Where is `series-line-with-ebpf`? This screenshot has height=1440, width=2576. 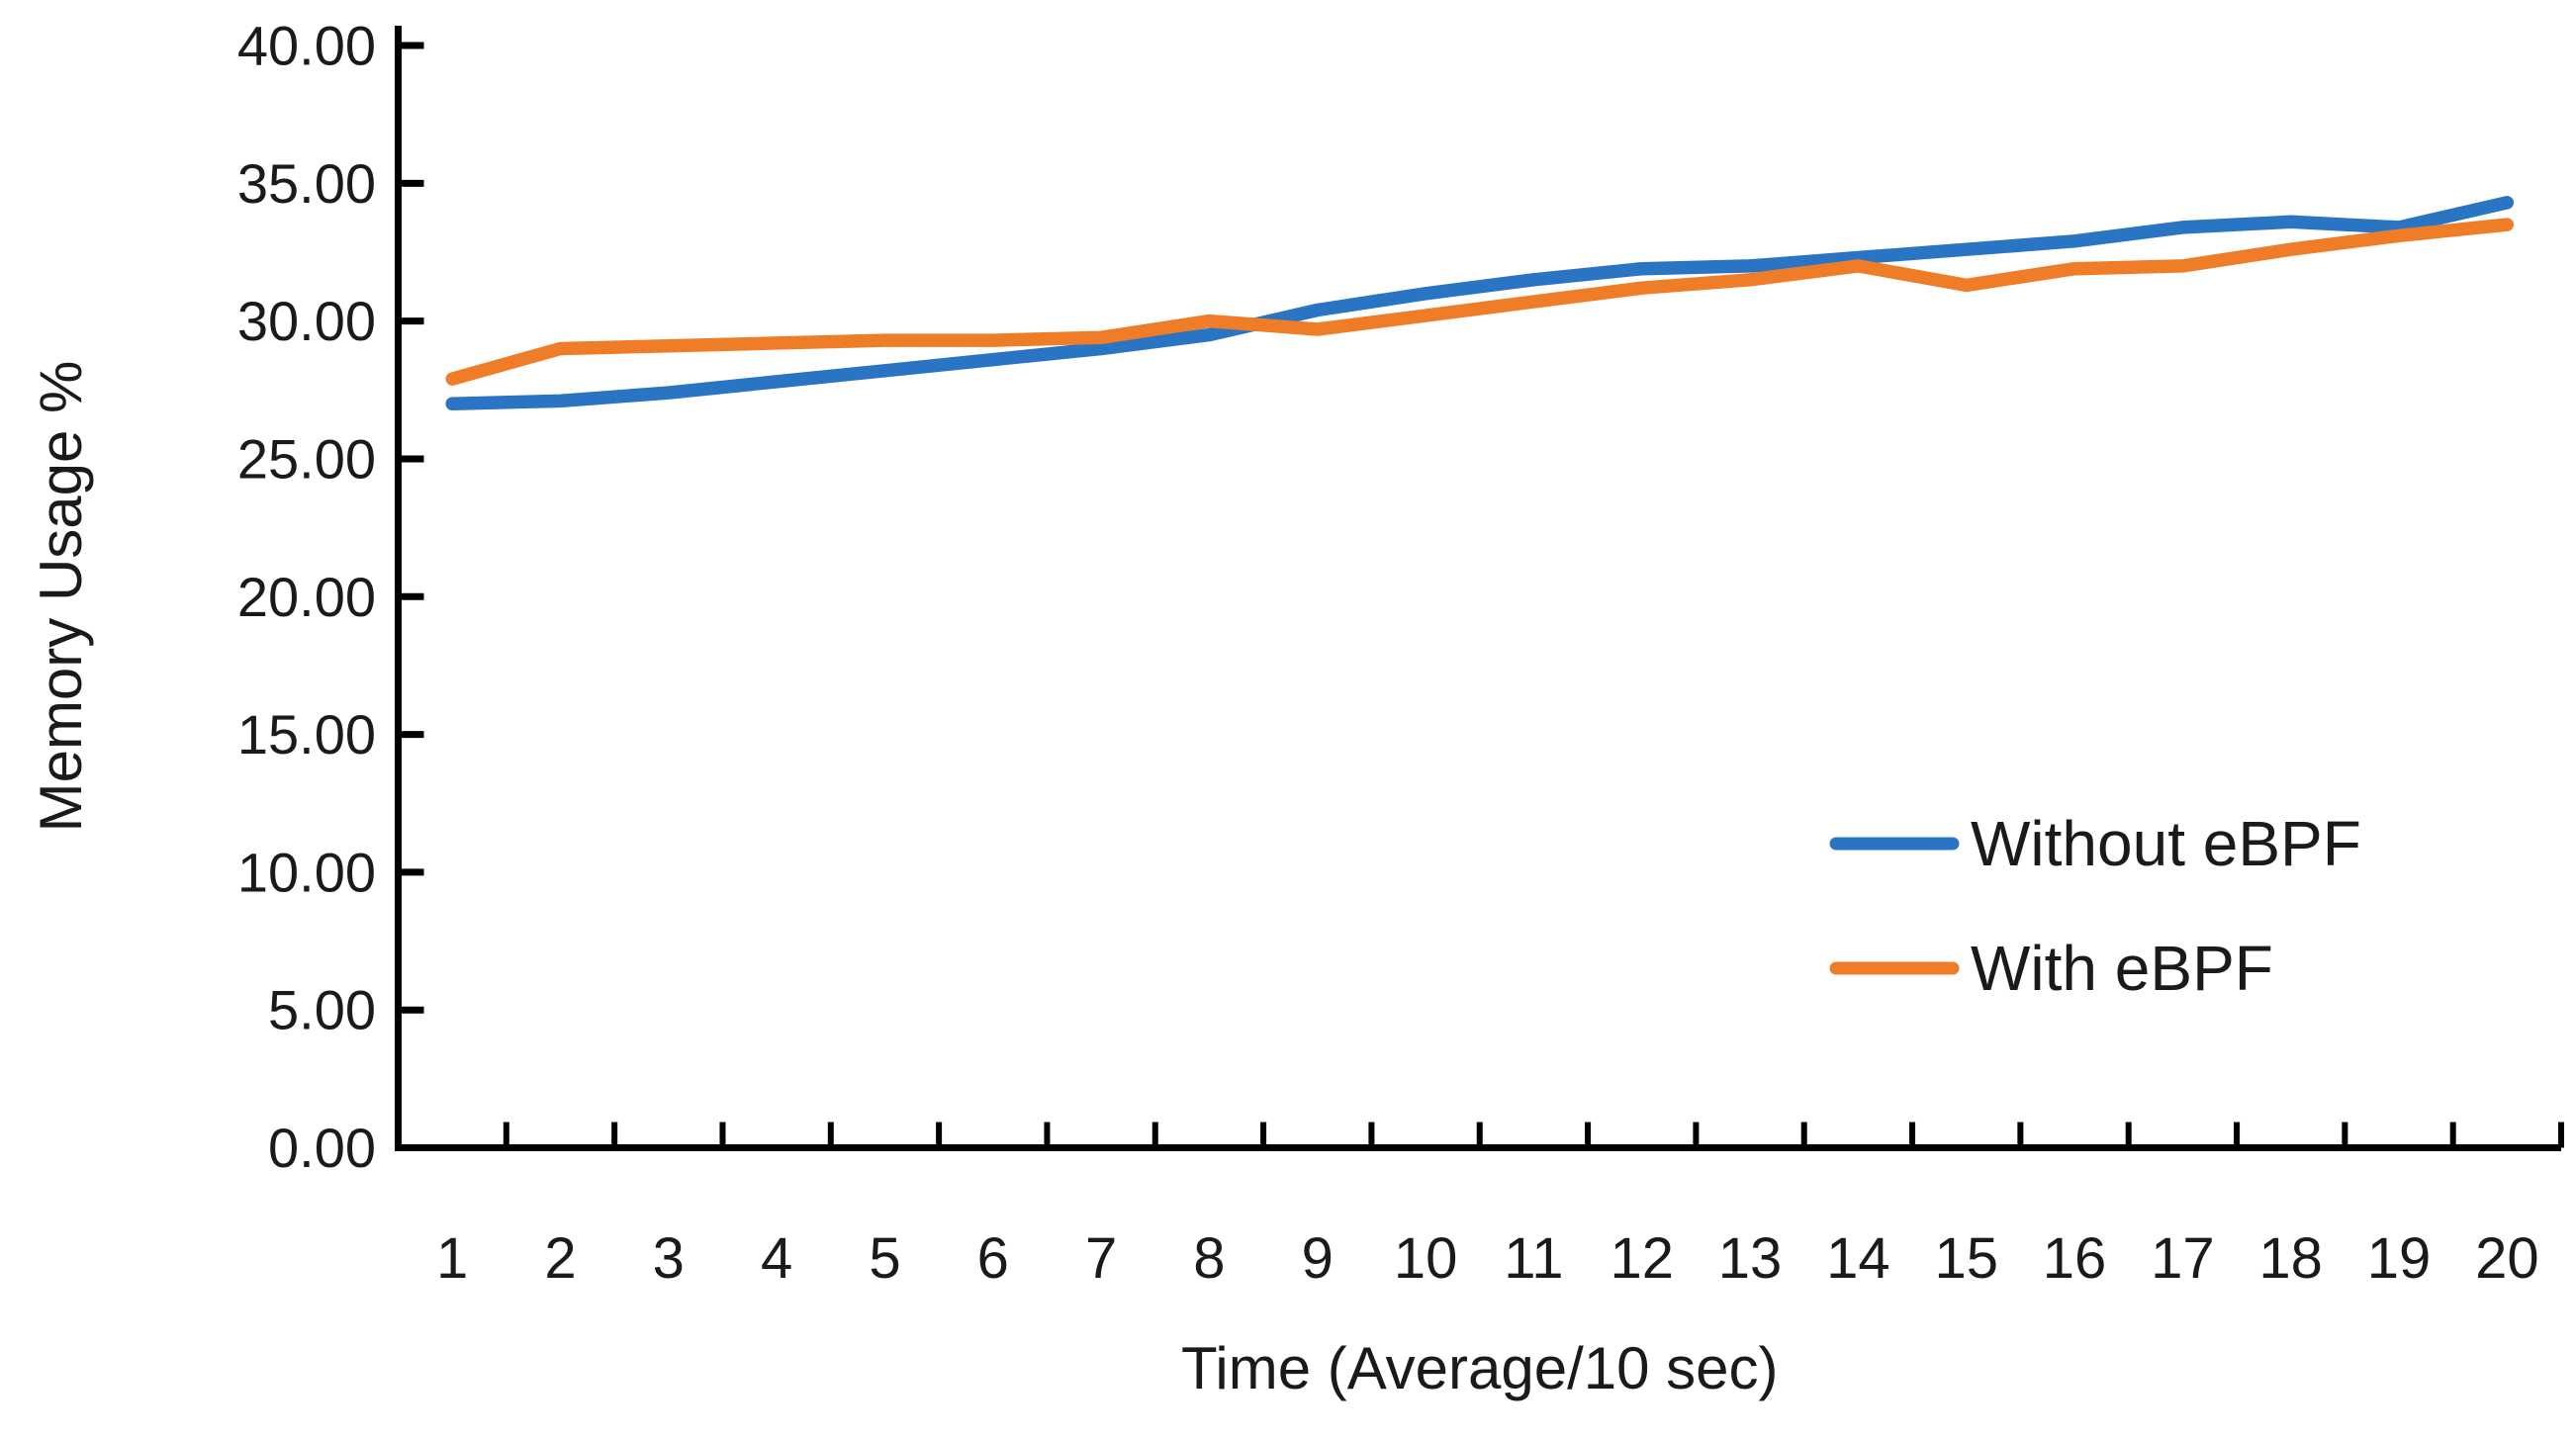
series-line-with-ebpf is located at coordinates (1480, 302).